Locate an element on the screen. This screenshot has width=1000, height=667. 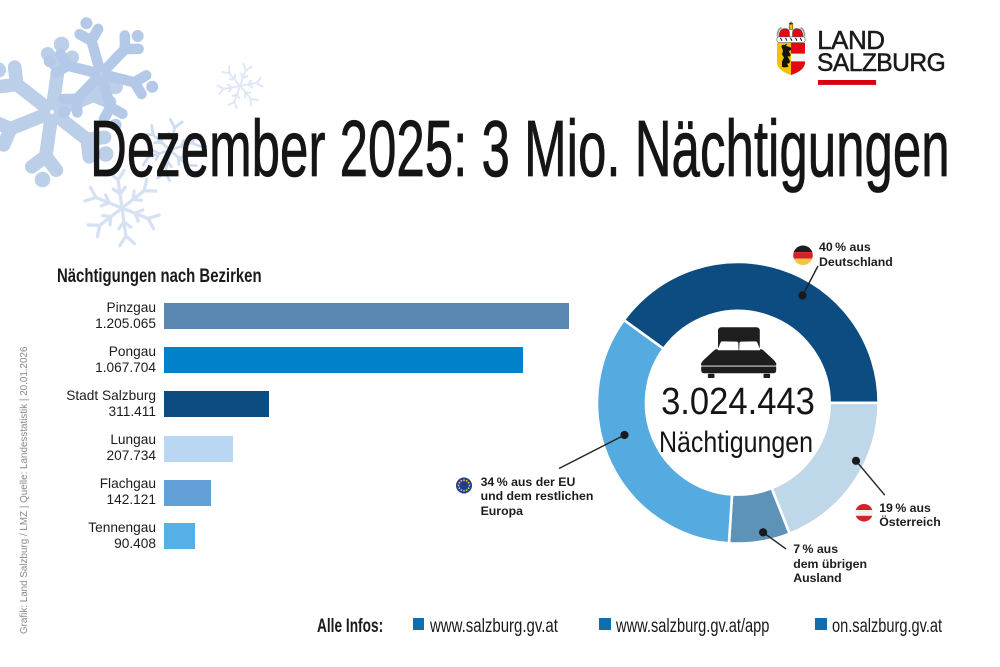
svg-text: SALZBURG is located at coordinates (881, 63).